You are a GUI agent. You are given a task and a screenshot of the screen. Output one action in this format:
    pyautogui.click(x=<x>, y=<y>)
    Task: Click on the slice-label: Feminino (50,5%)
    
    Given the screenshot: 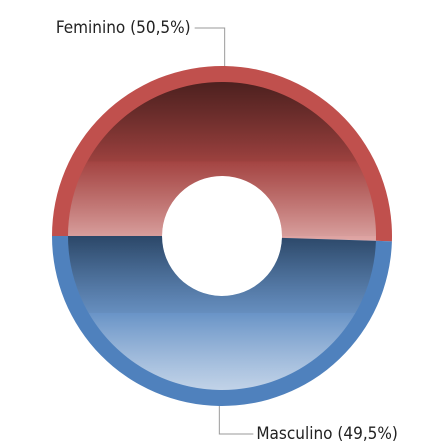 What is the action you would take?
    pyautogui.click(x=123, y=28)
    